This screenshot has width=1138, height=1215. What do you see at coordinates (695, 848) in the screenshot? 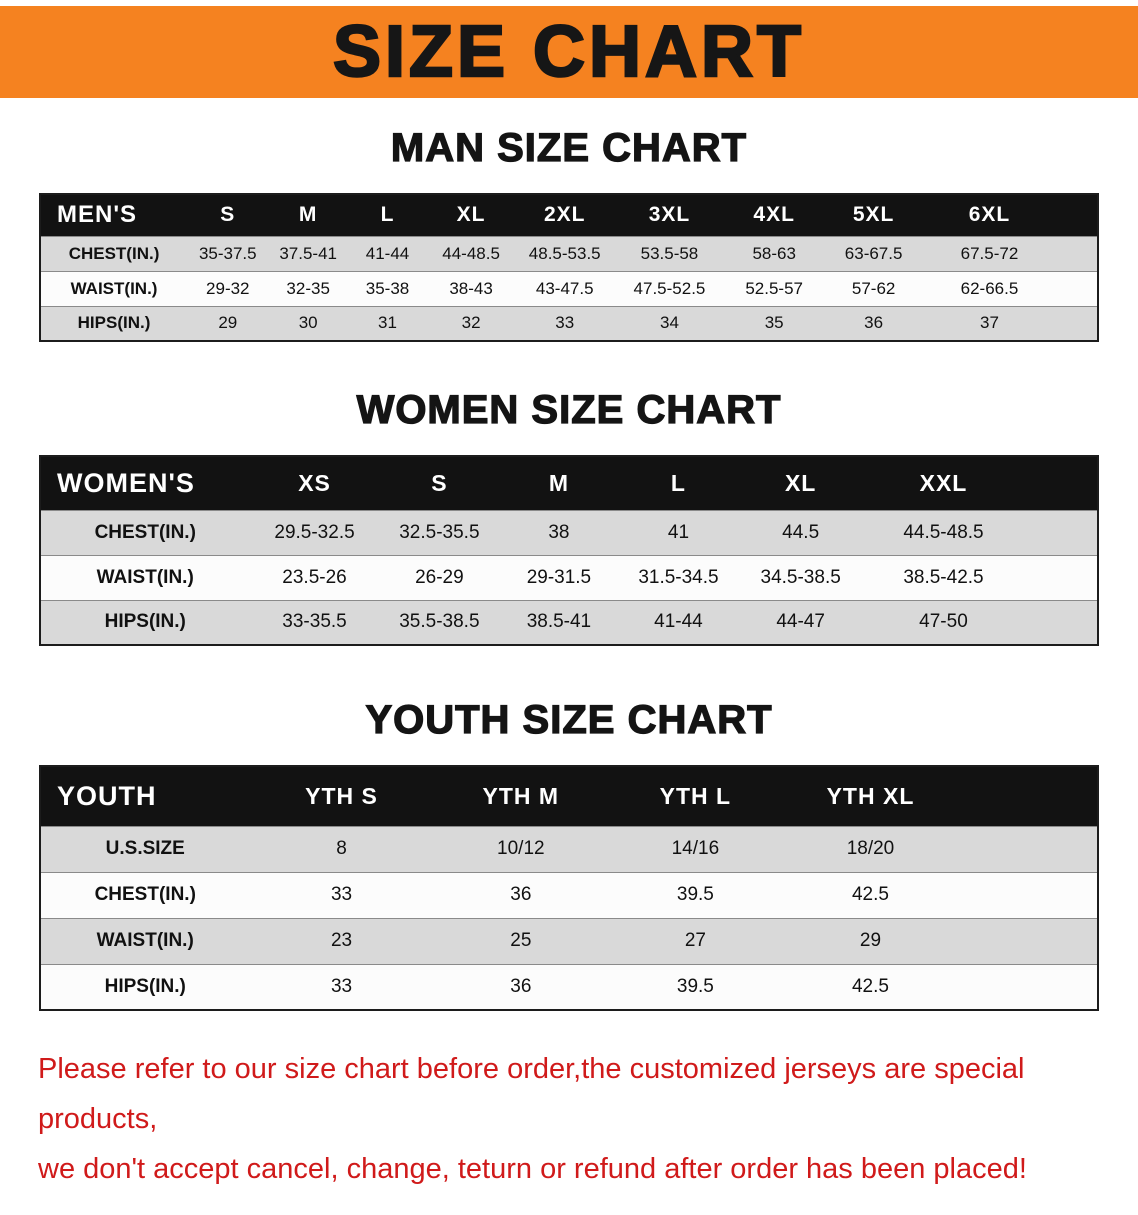
I see `size-value-cell: 14/16` at bounding box center [695, 848].